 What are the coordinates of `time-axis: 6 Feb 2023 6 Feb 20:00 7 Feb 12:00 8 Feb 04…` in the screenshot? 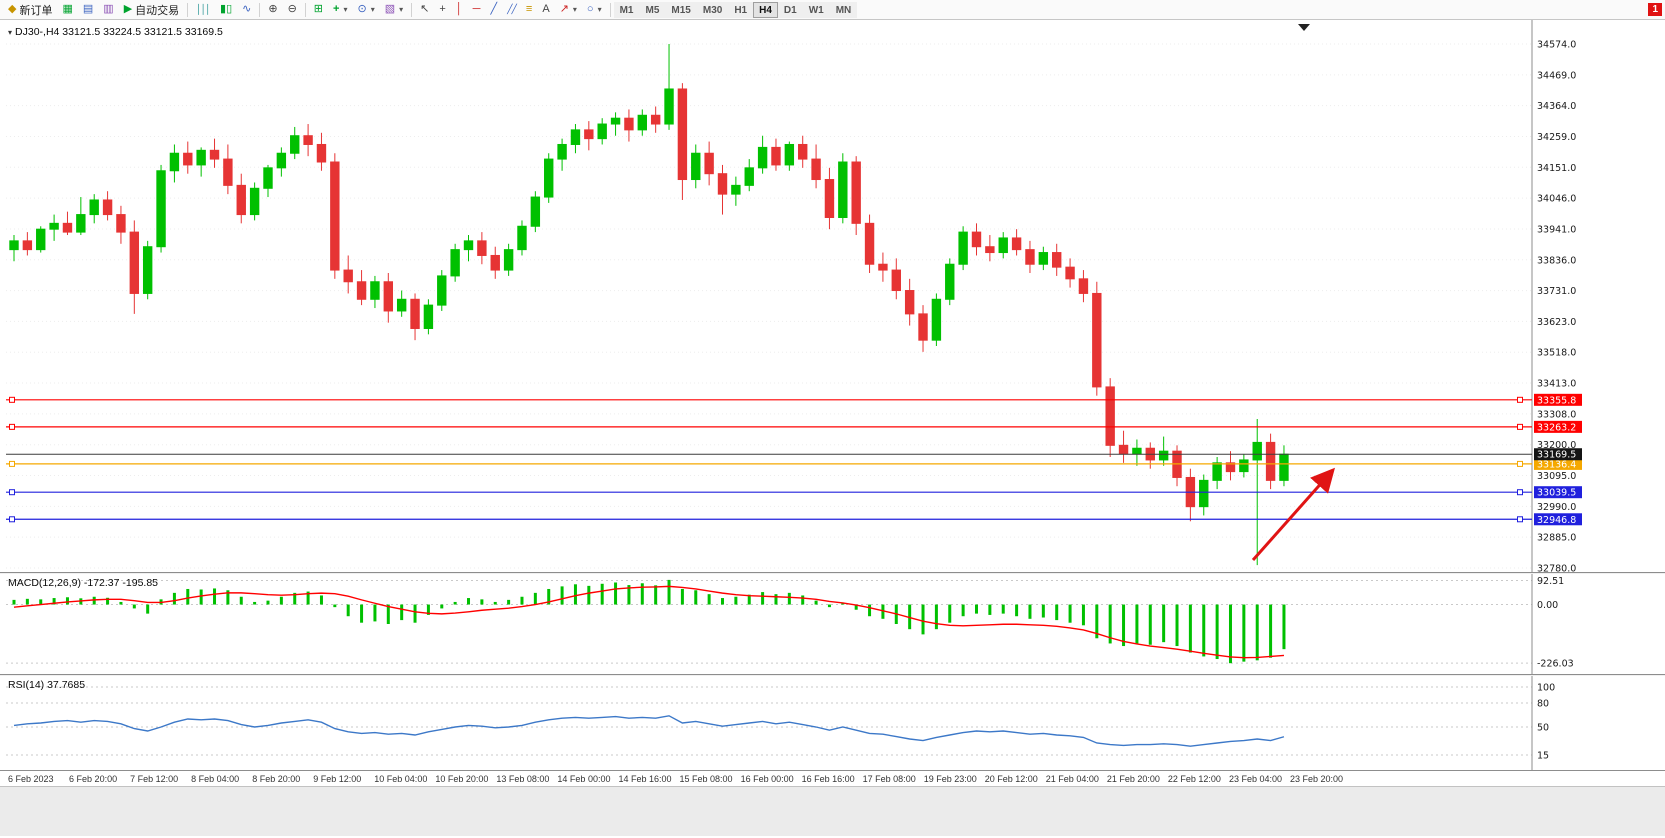 It's located at (832, 778).